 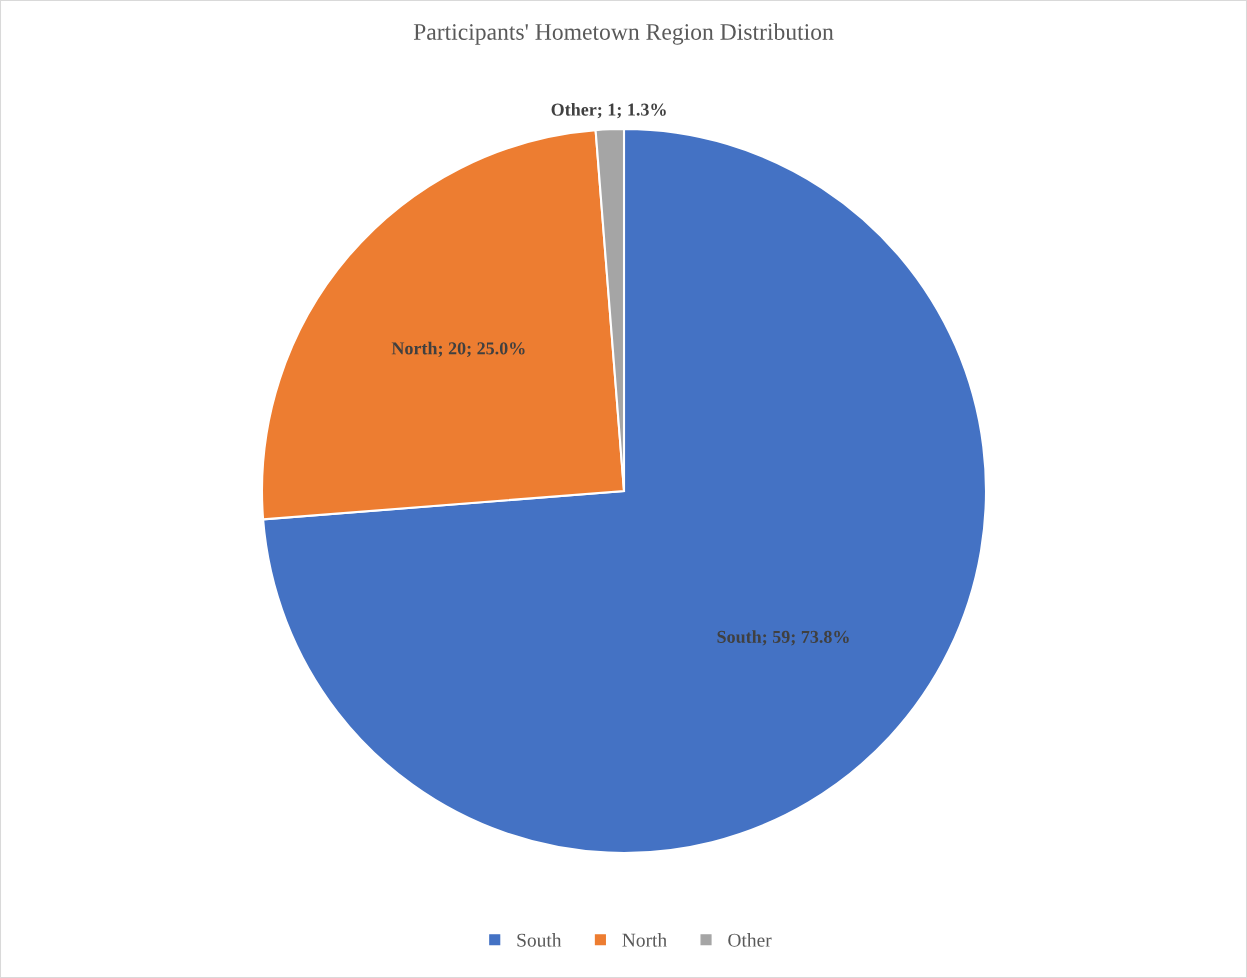 I want to click on data-label: Other; 1; 1.3%, so click(x=608, y=111).